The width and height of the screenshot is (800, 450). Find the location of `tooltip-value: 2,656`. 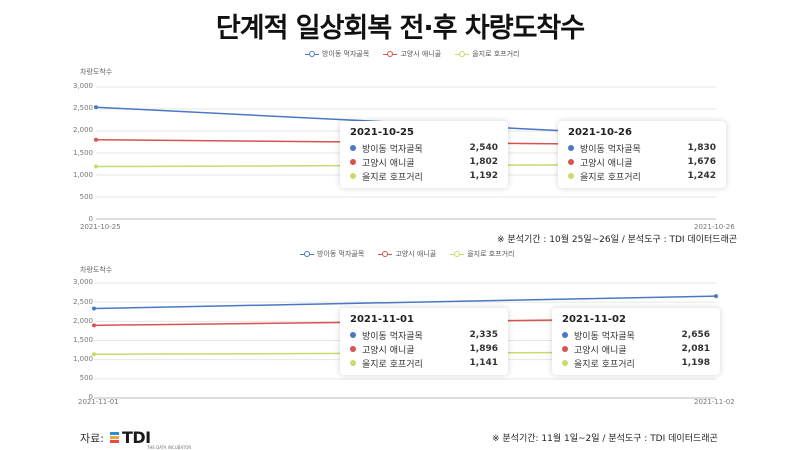

tooltip-value: 2,656 is located at coordinates (695, 335).